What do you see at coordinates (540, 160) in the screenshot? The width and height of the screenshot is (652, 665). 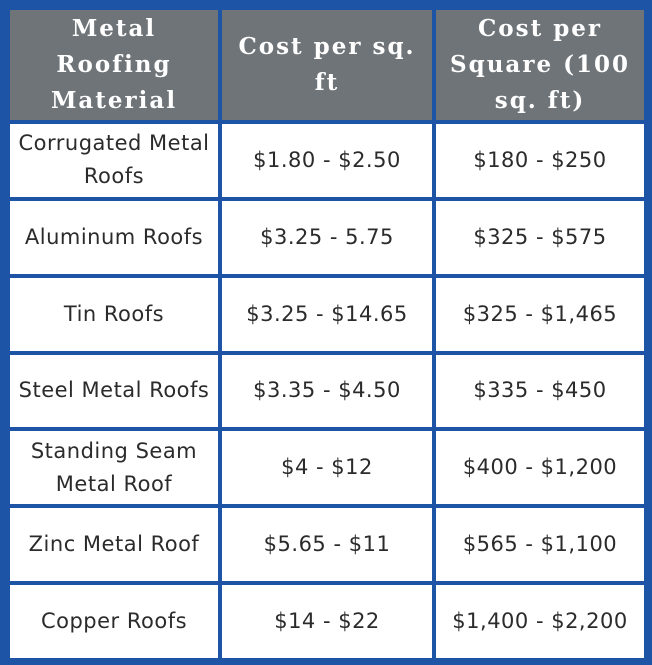 I see `table-cell: $180 - $250` at bounding box center [540, 160].